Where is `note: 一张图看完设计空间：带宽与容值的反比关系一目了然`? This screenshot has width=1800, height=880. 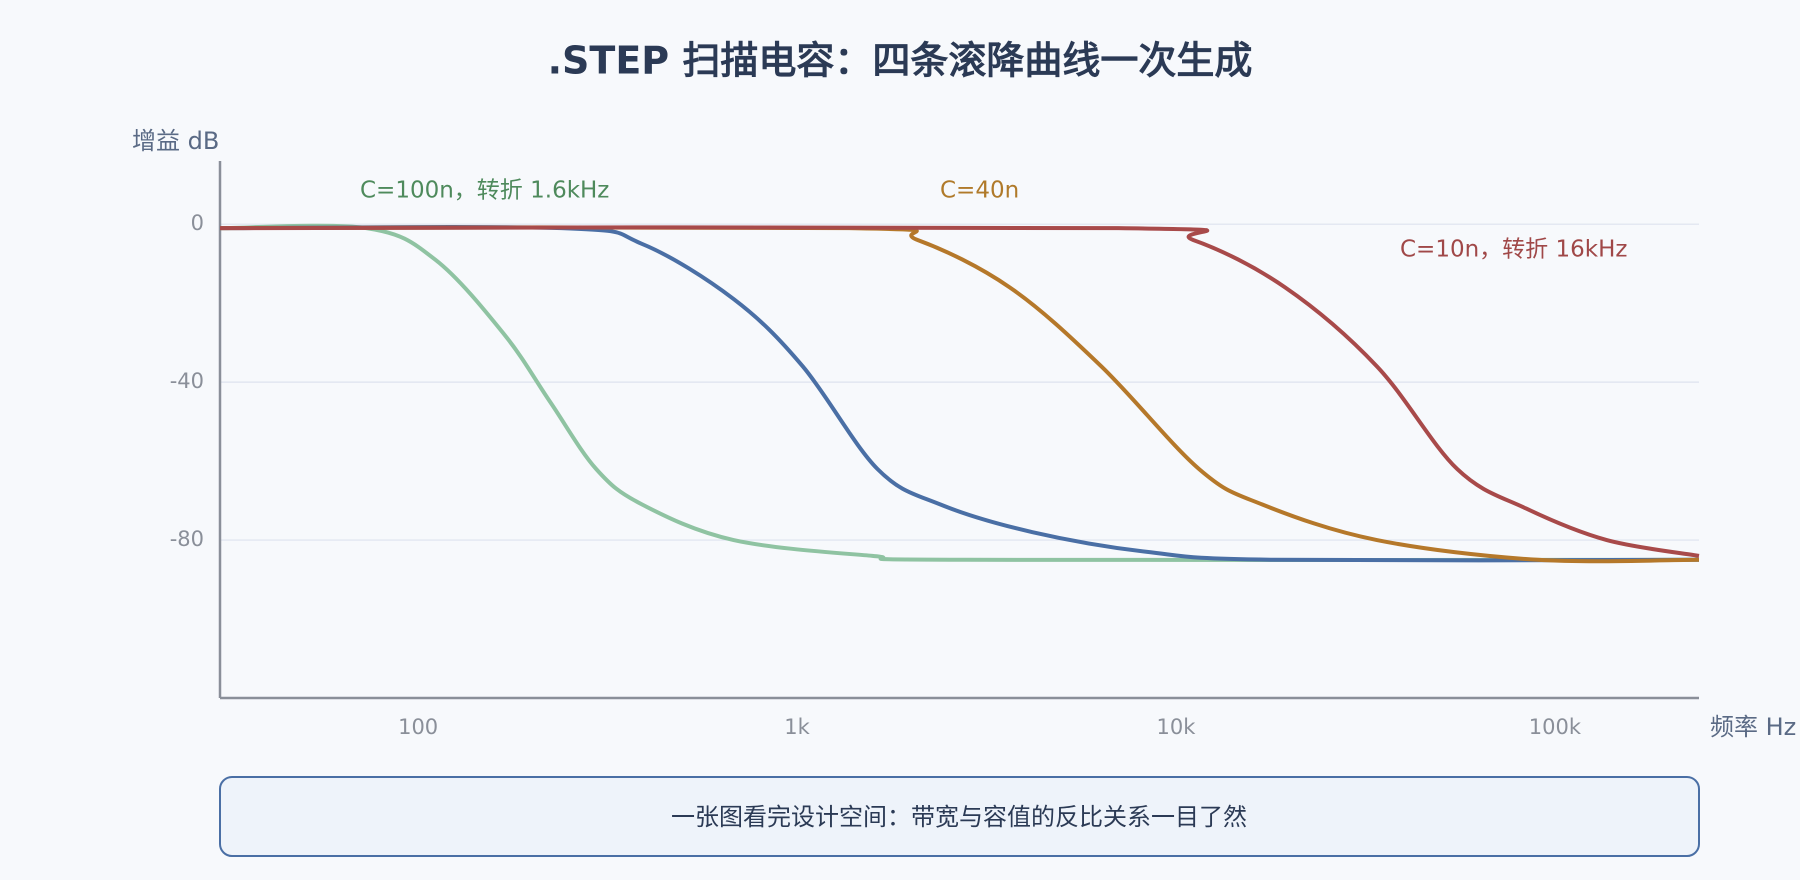 note: 一张图看完设计空间：带宽与容值的反比关系一目了然 is located at coordinates (959, 817).